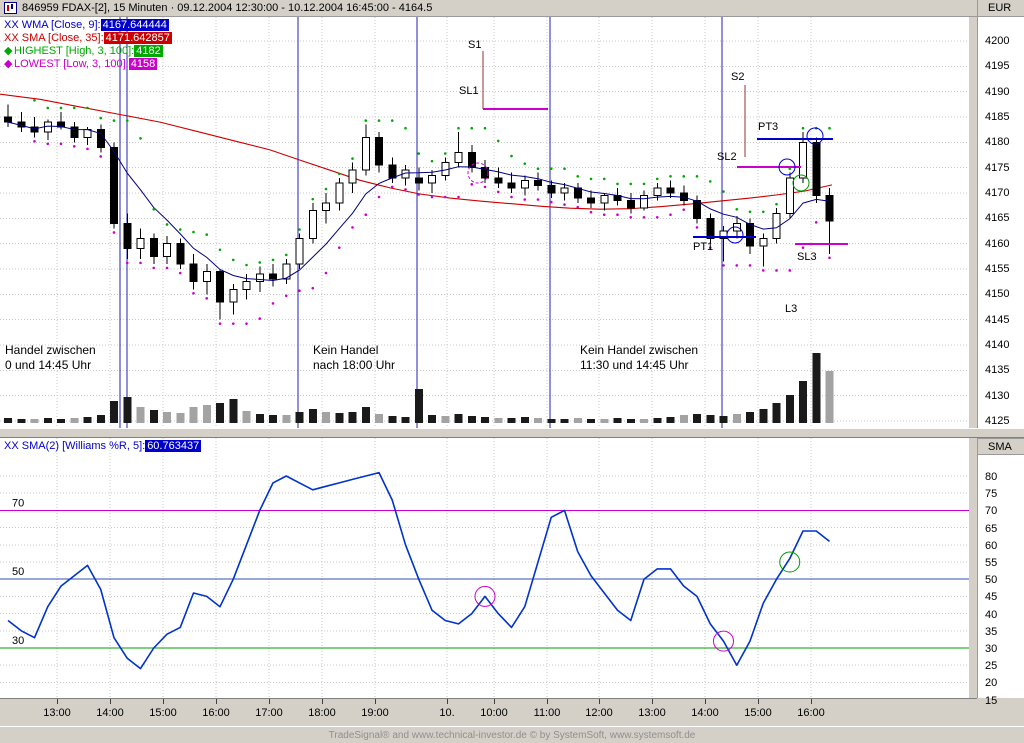 The image size is (1024, 743). I want to click on legend-item: ◆ LOWEST [Low, 3, 100]: 4158, so click(88, 64).